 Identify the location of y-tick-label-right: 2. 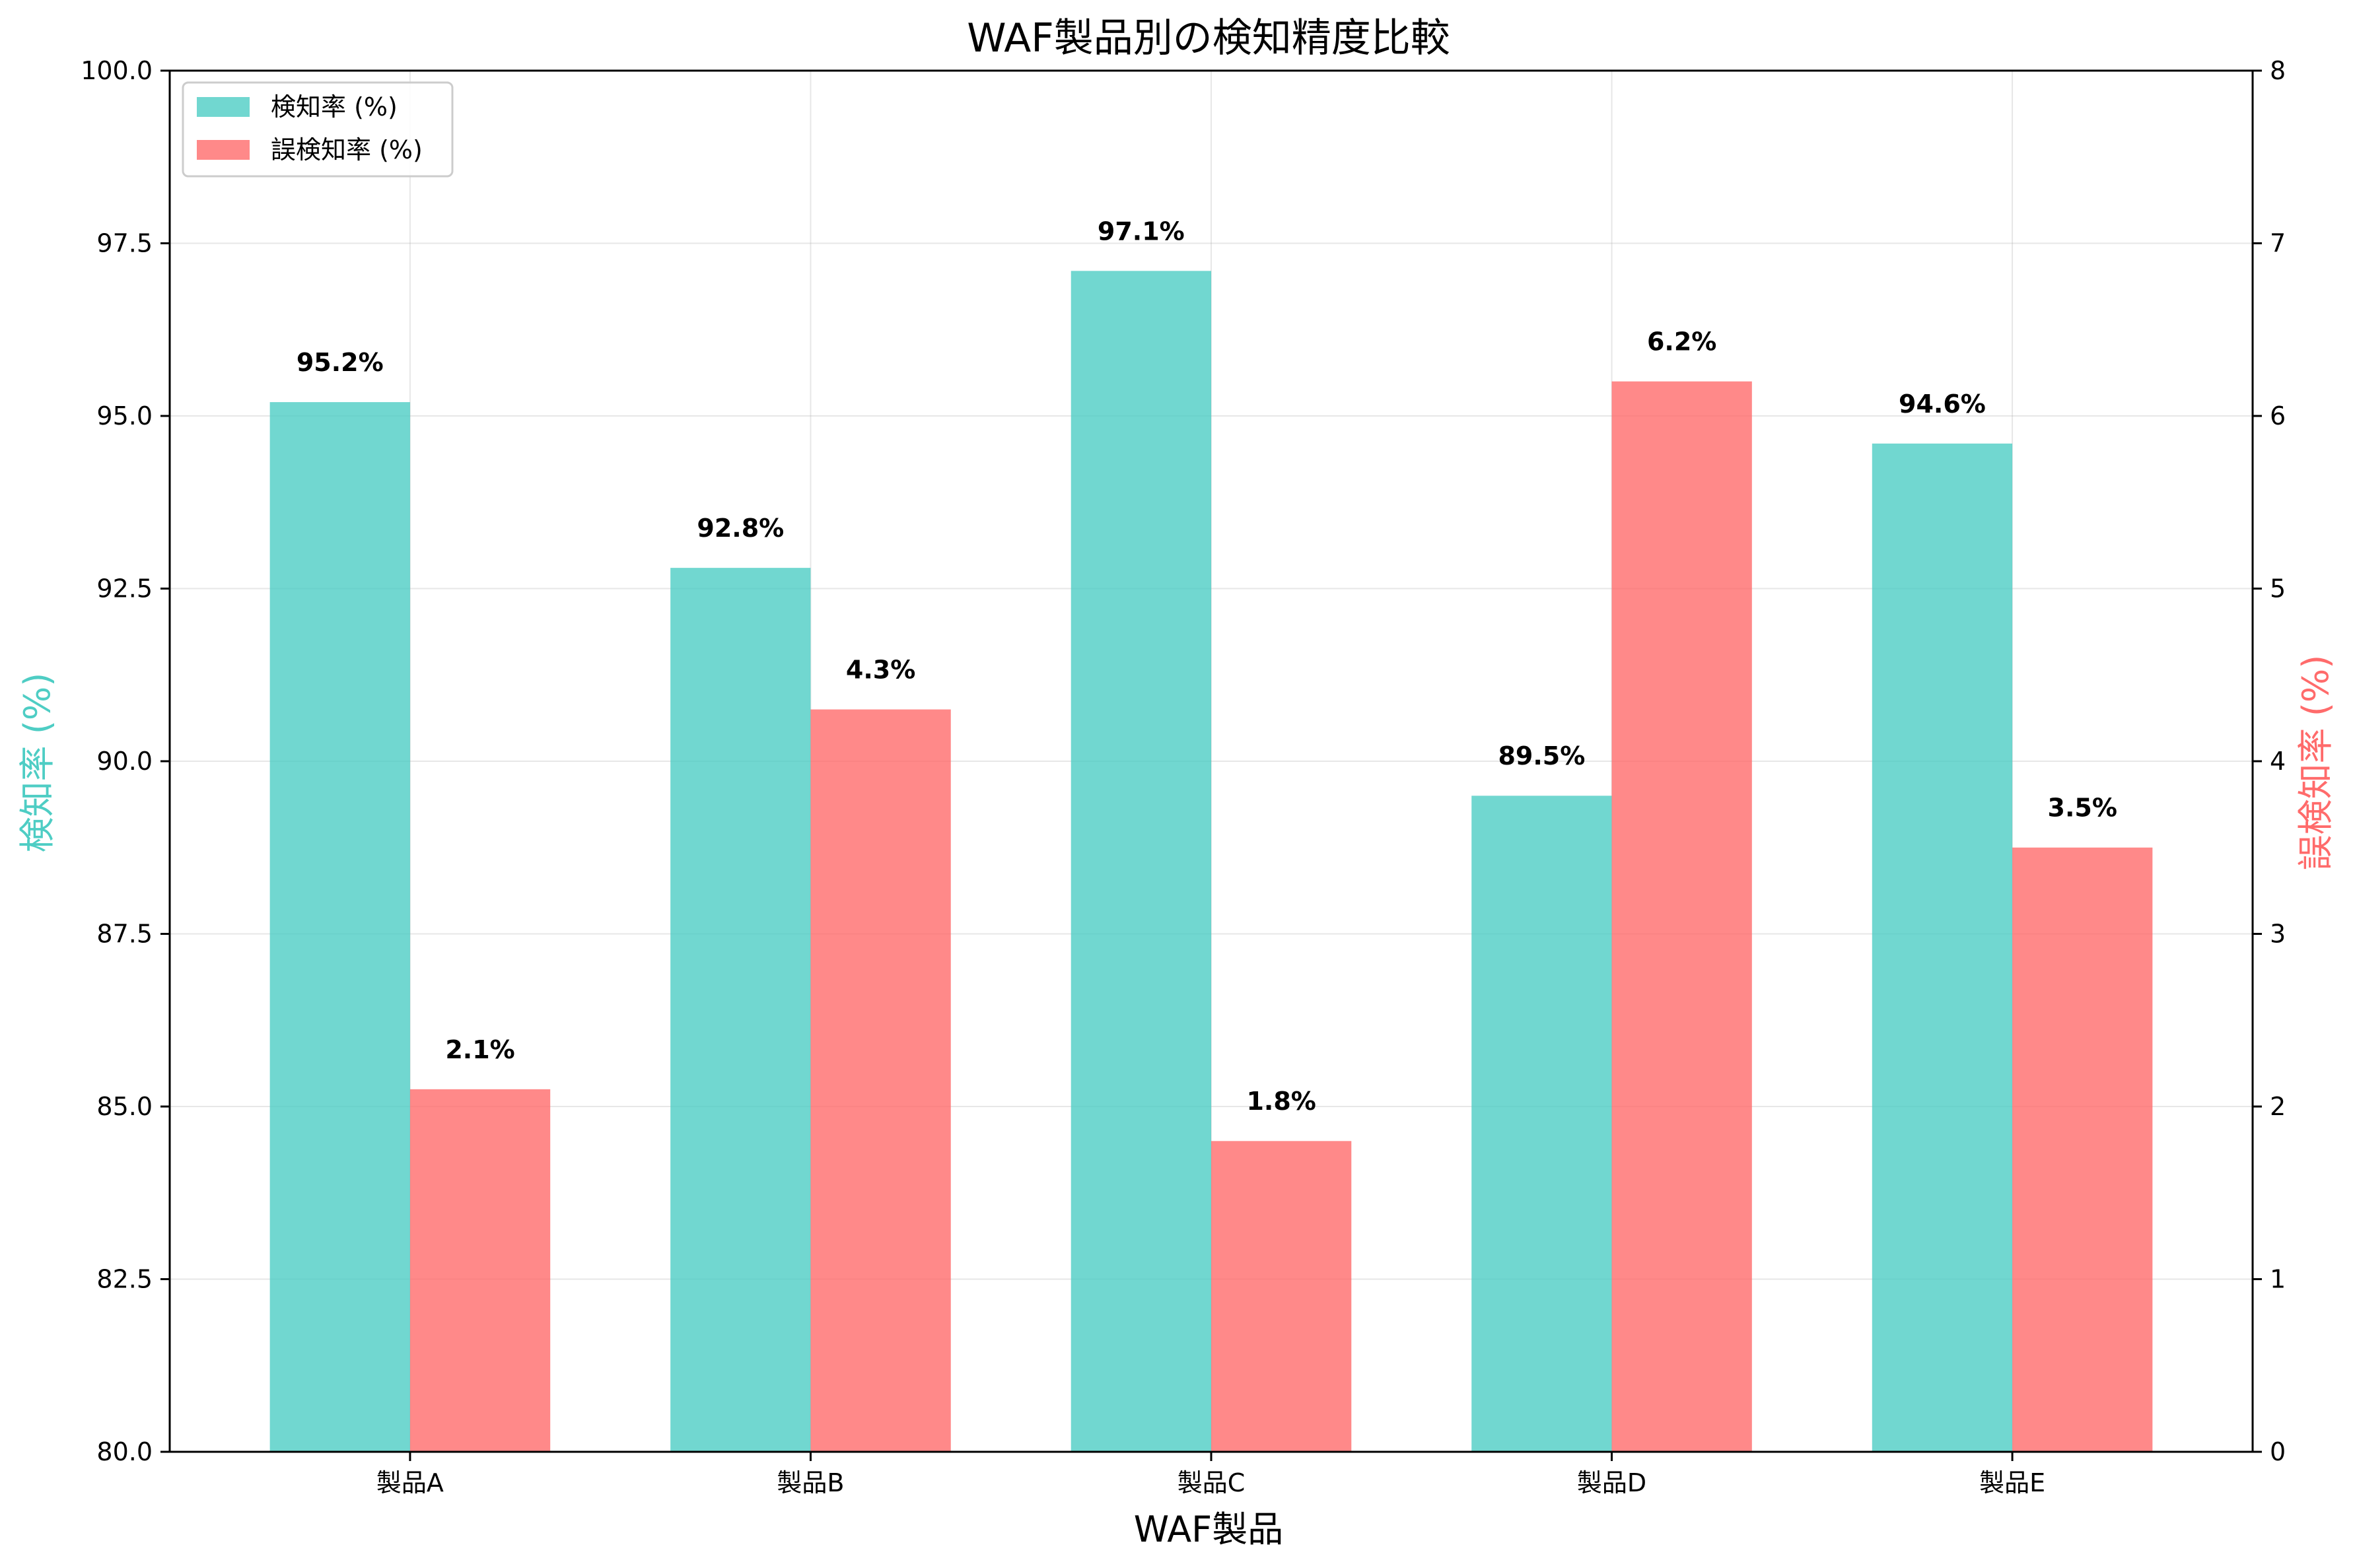
(2278, 1106).